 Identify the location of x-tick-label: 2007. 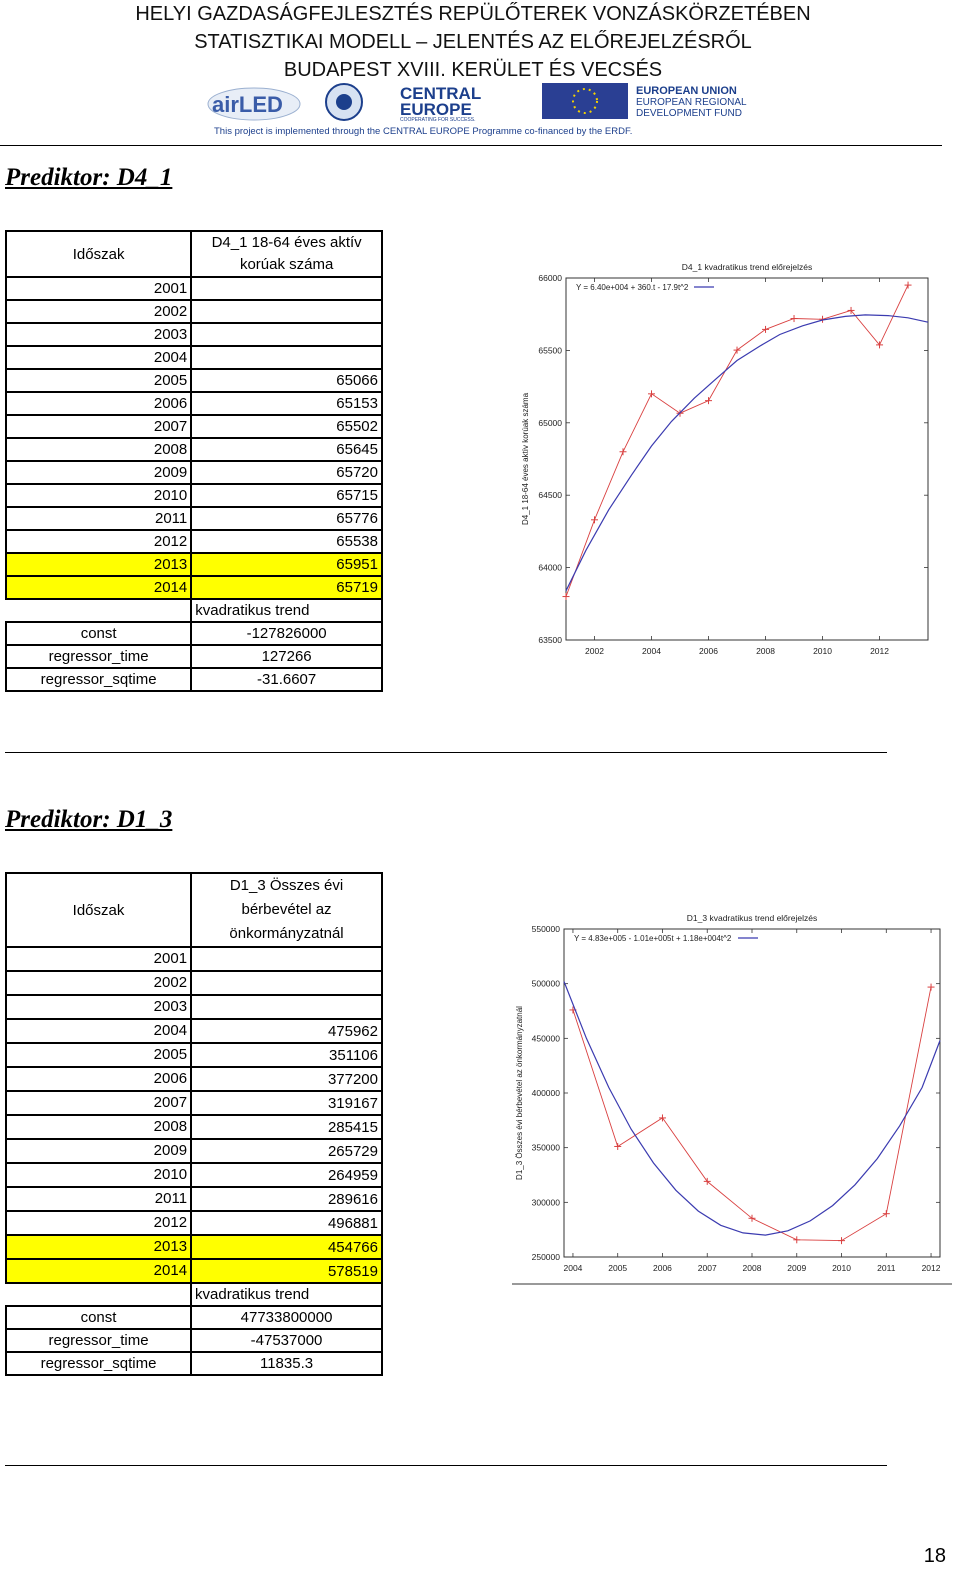
(707, 1268).